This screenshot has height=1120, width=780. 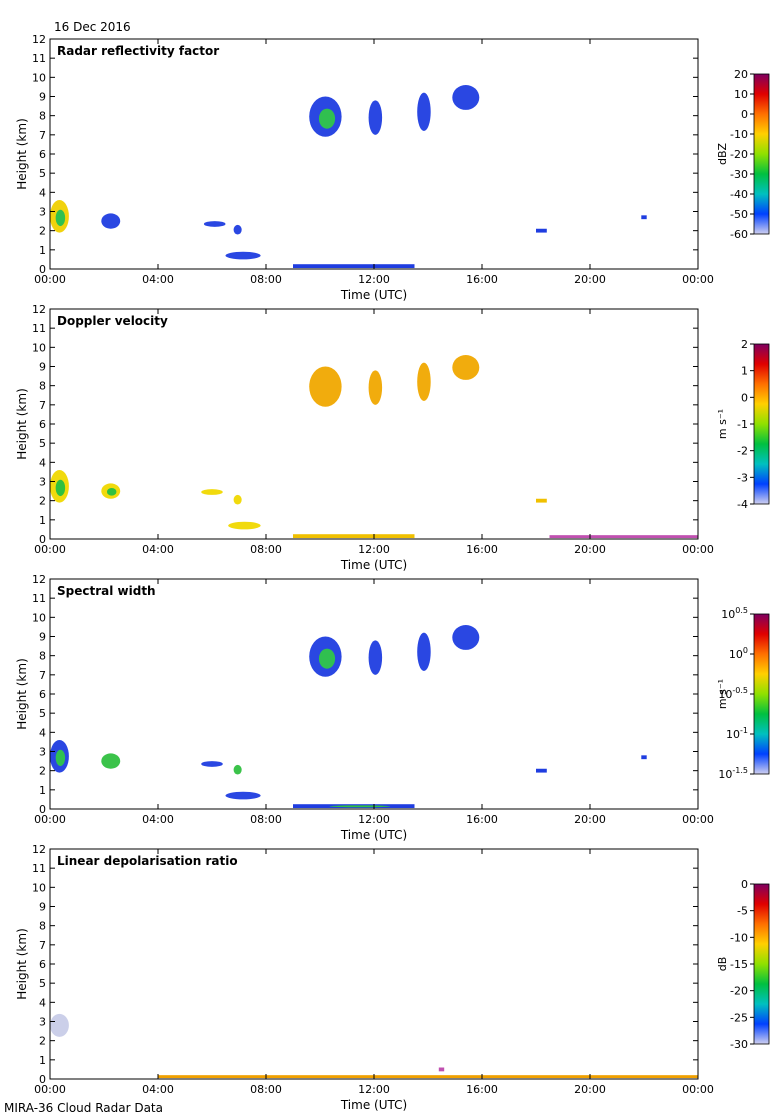 I want to click on date-label: 16 Dec 2016, so click(x=92, y=27).